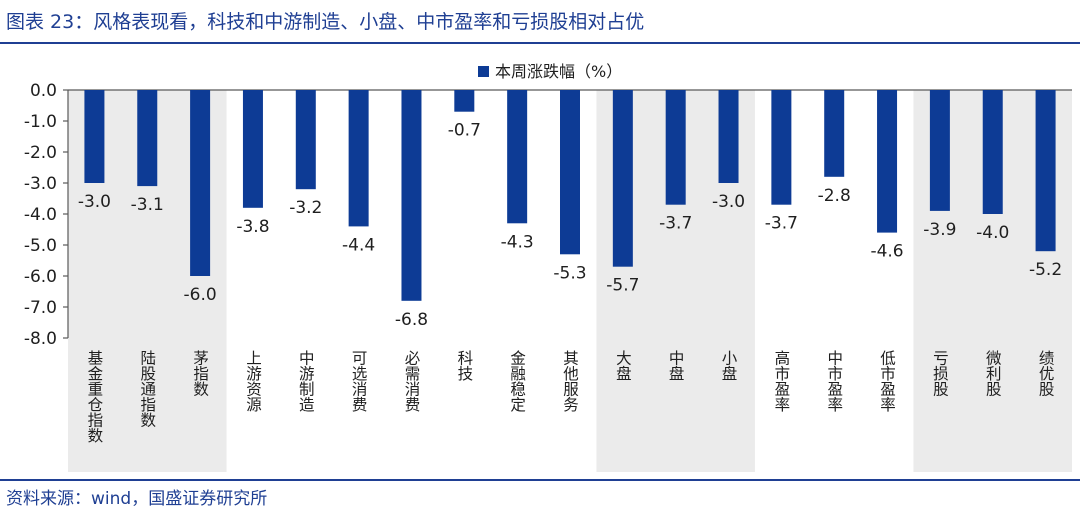 The width and height of the screenshot is (1080, 513). Describe the element at coordinates (40, 246) in the screenshot. I see `y-tick-label: -5.0` at that location.